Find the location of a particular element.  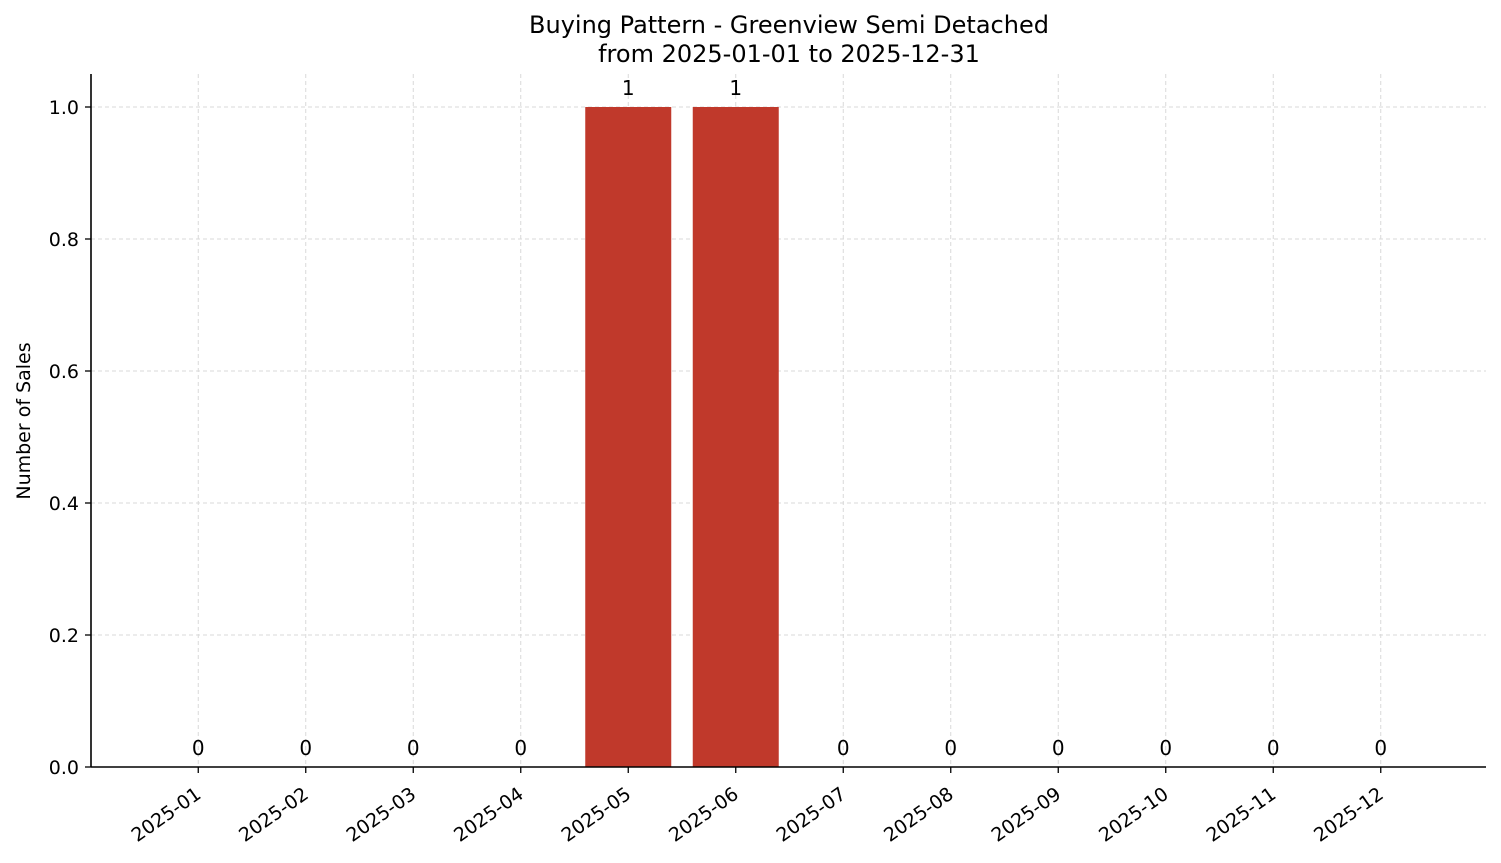

x-tick-label: 2025-12 is located at coordinates (1349, 815).